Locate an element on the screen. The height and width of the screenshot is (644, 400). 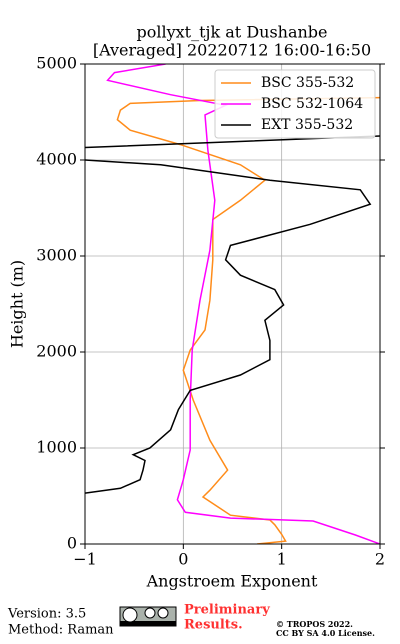
legend-box is located at coordinates (295, 104).